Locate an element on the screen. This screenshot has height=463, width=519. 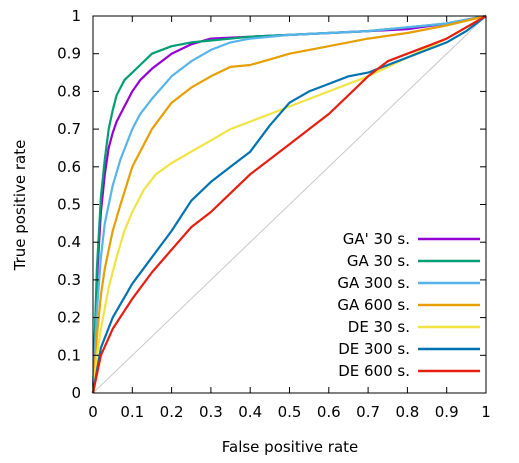
legend-label-5: DE 30 s. is located at coordinates (379, 327).